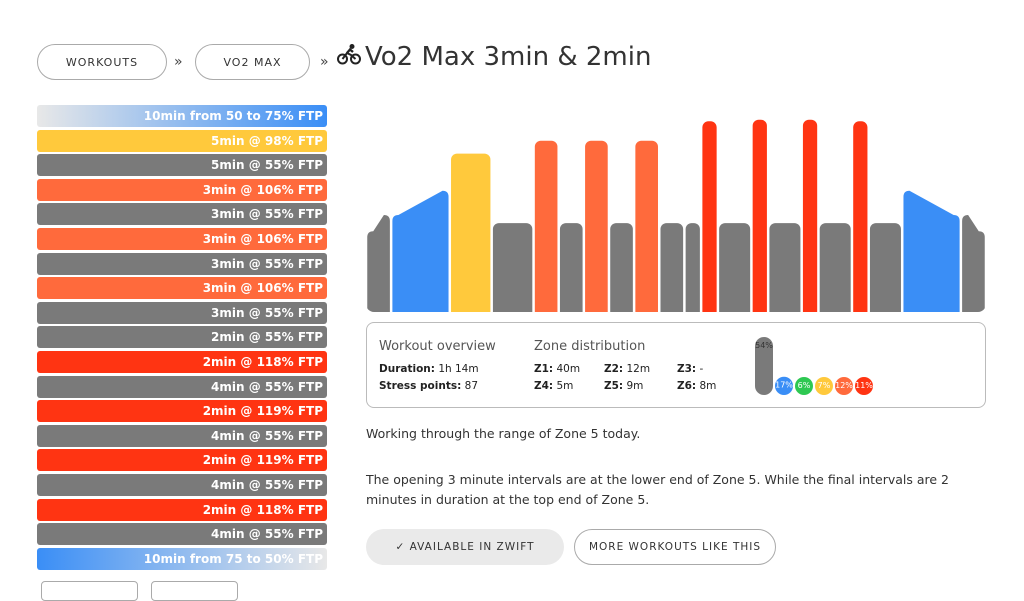  I want to click on zone-z2: Z2: 12m, so click(627, 369).